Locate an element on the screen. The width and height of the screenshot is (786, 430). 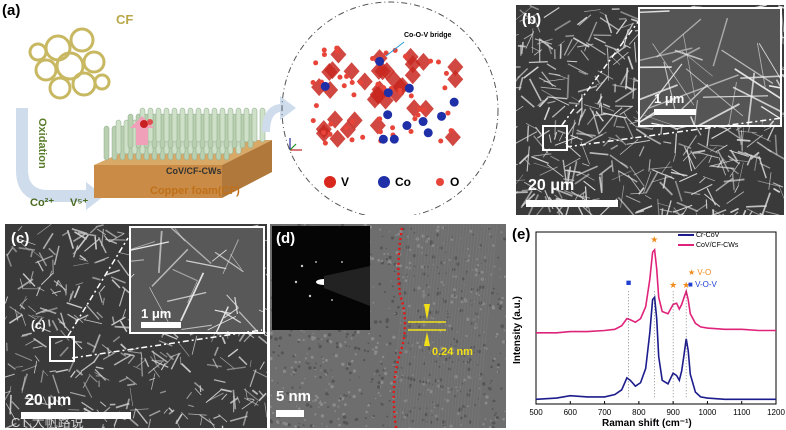
x-axis-label: Raman shift (cm⁻¹) is located at coordinates (647, 423).